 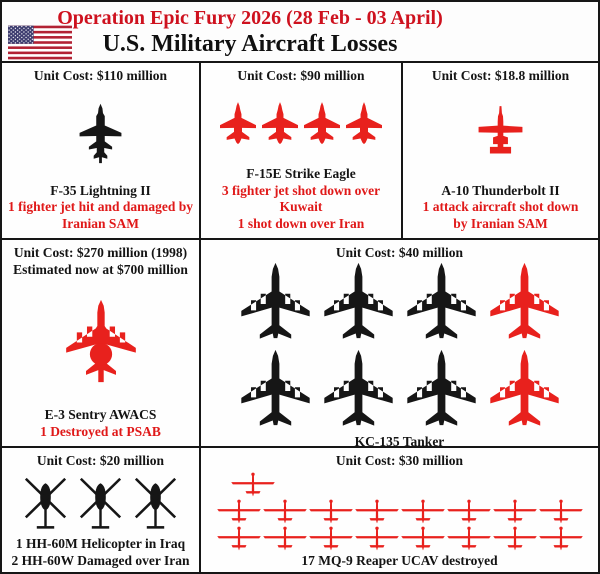 What do you see at coordinates (100, 269) in the screenshot?
I see `unit-cost-line: Estimated now at $700 million` at bounding box center [100, 269].